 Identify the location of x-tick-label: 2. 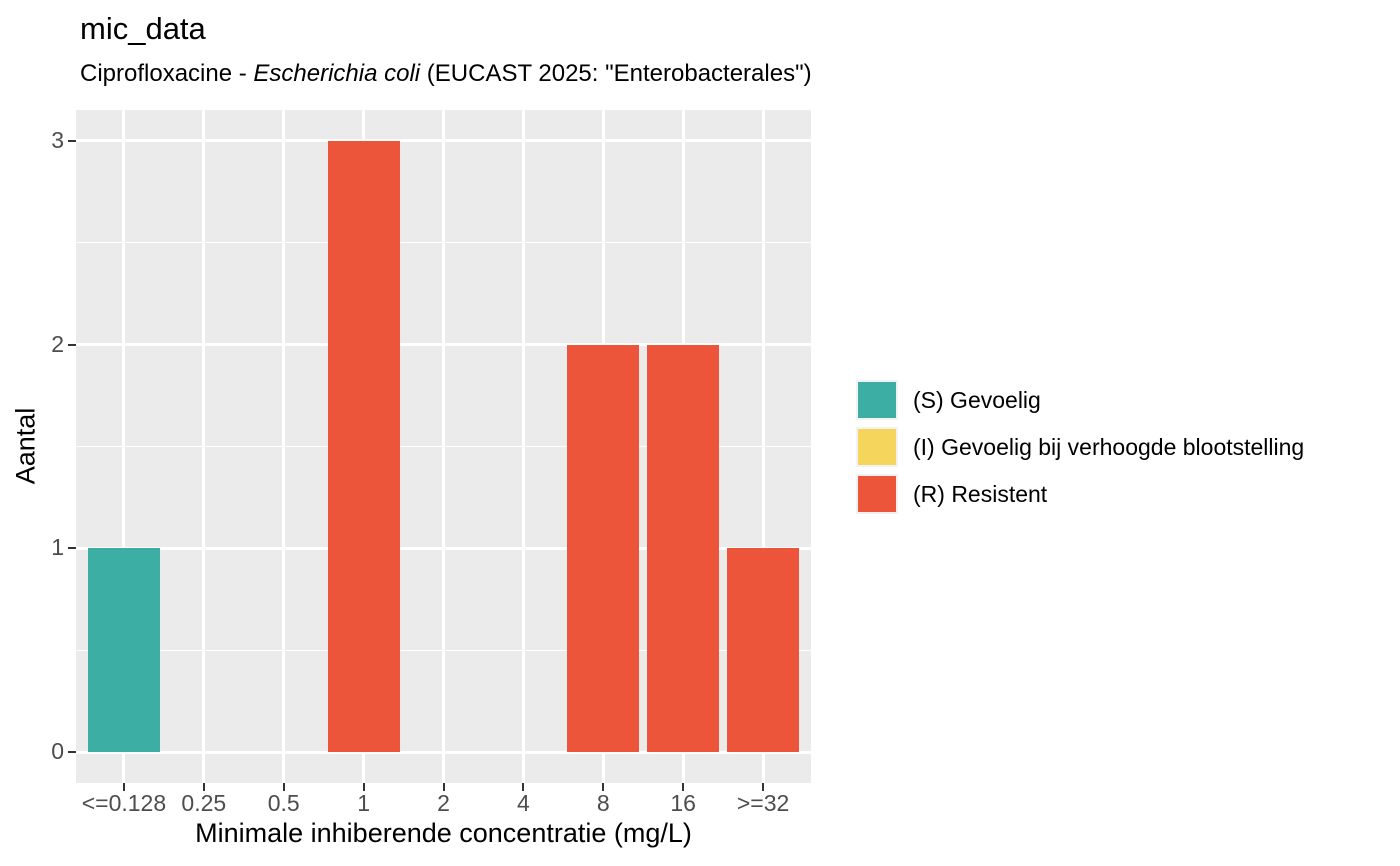
(443, 803).